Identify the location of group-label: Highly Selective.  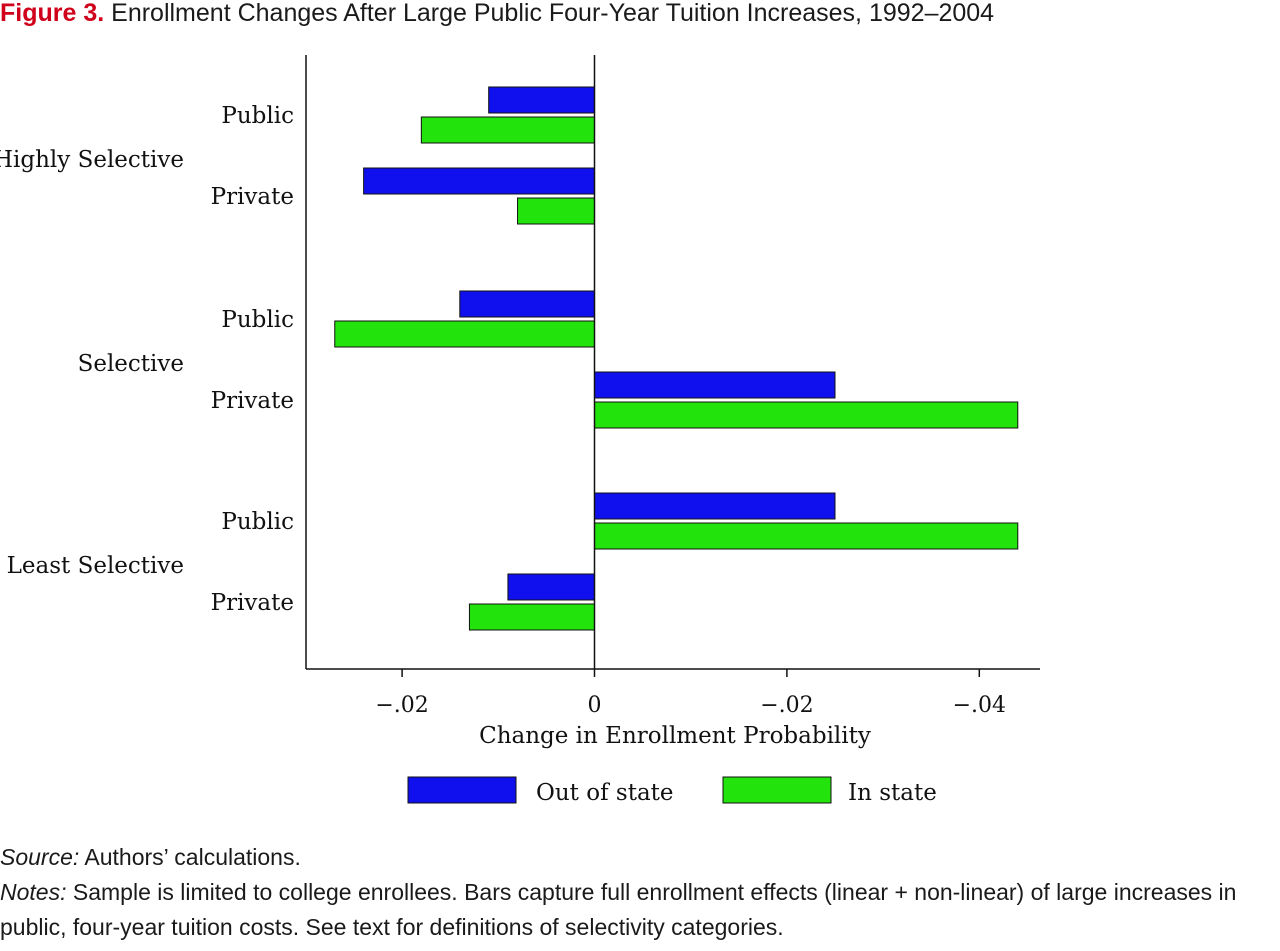
(92, 160).